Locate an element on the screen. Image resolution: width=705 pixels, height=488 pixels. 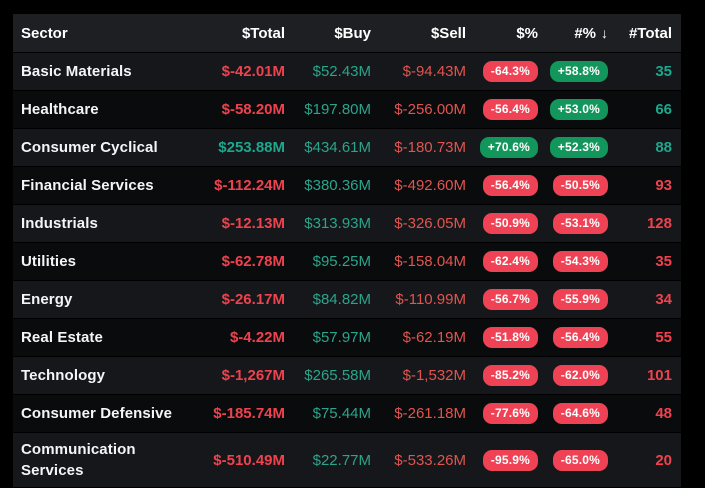
column-header-dollar-sell: $Sell is located at coordinates (448, 33).